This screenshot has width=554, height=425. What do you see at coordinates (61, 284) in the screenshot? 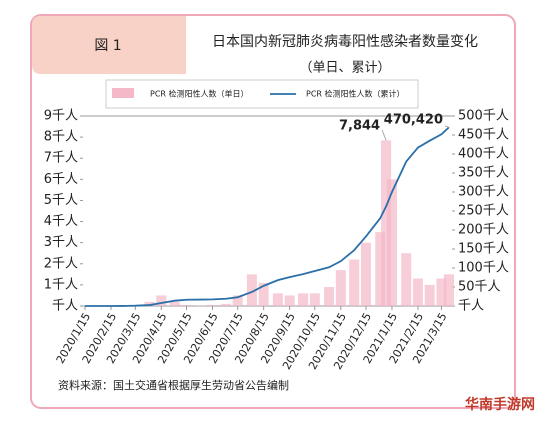
I see `y-tick-label: 1千人` at bounding box center [61, 284].